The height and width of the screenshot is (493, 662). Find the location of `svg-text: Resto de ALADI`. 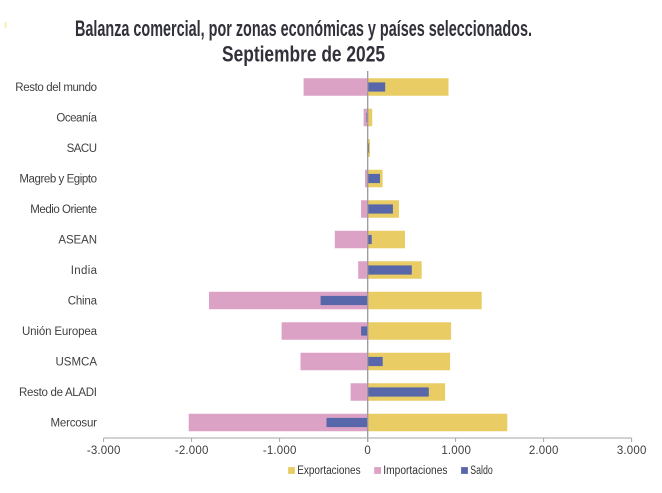

svg-text: Resto de ALADI is located at coordinates (58, 393).